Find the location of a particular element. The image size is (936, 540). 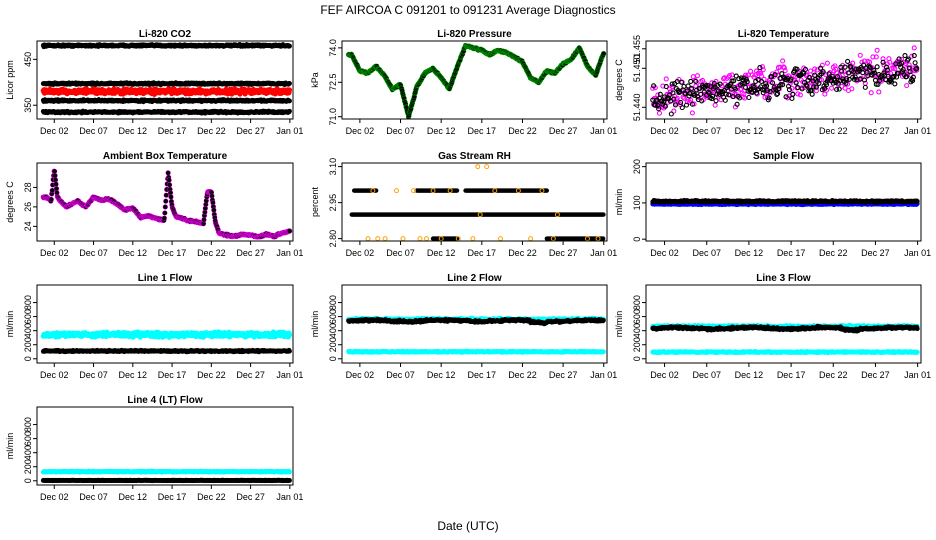

x-tick-label: Dec 07 is located at coordinates (400, 131).